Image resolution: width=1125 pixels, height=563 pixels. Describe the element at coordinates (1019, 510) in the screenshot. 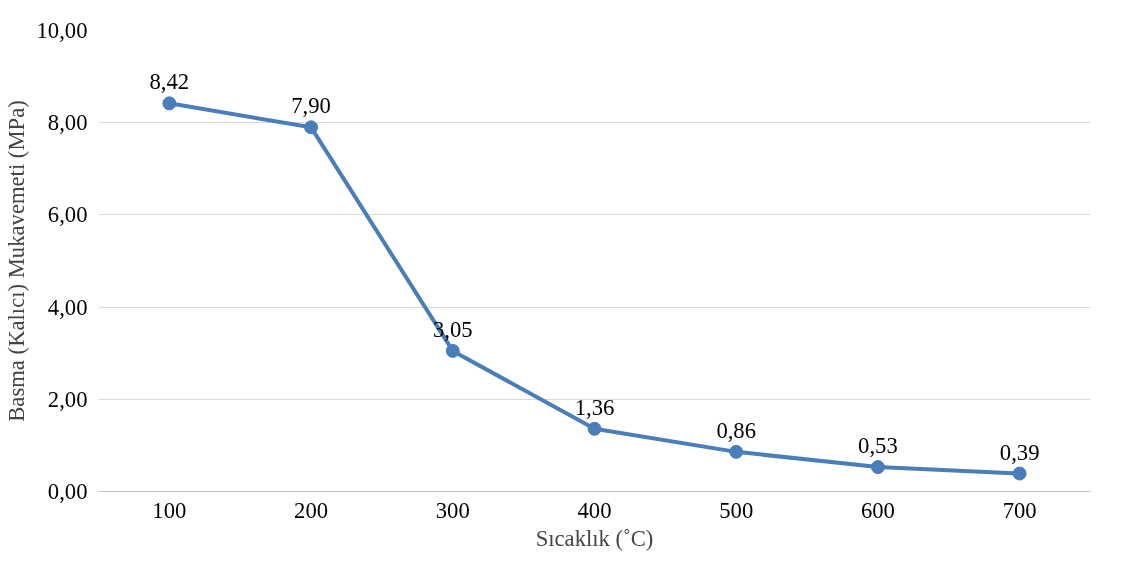

I see `x-tick-label: 700` at that location.